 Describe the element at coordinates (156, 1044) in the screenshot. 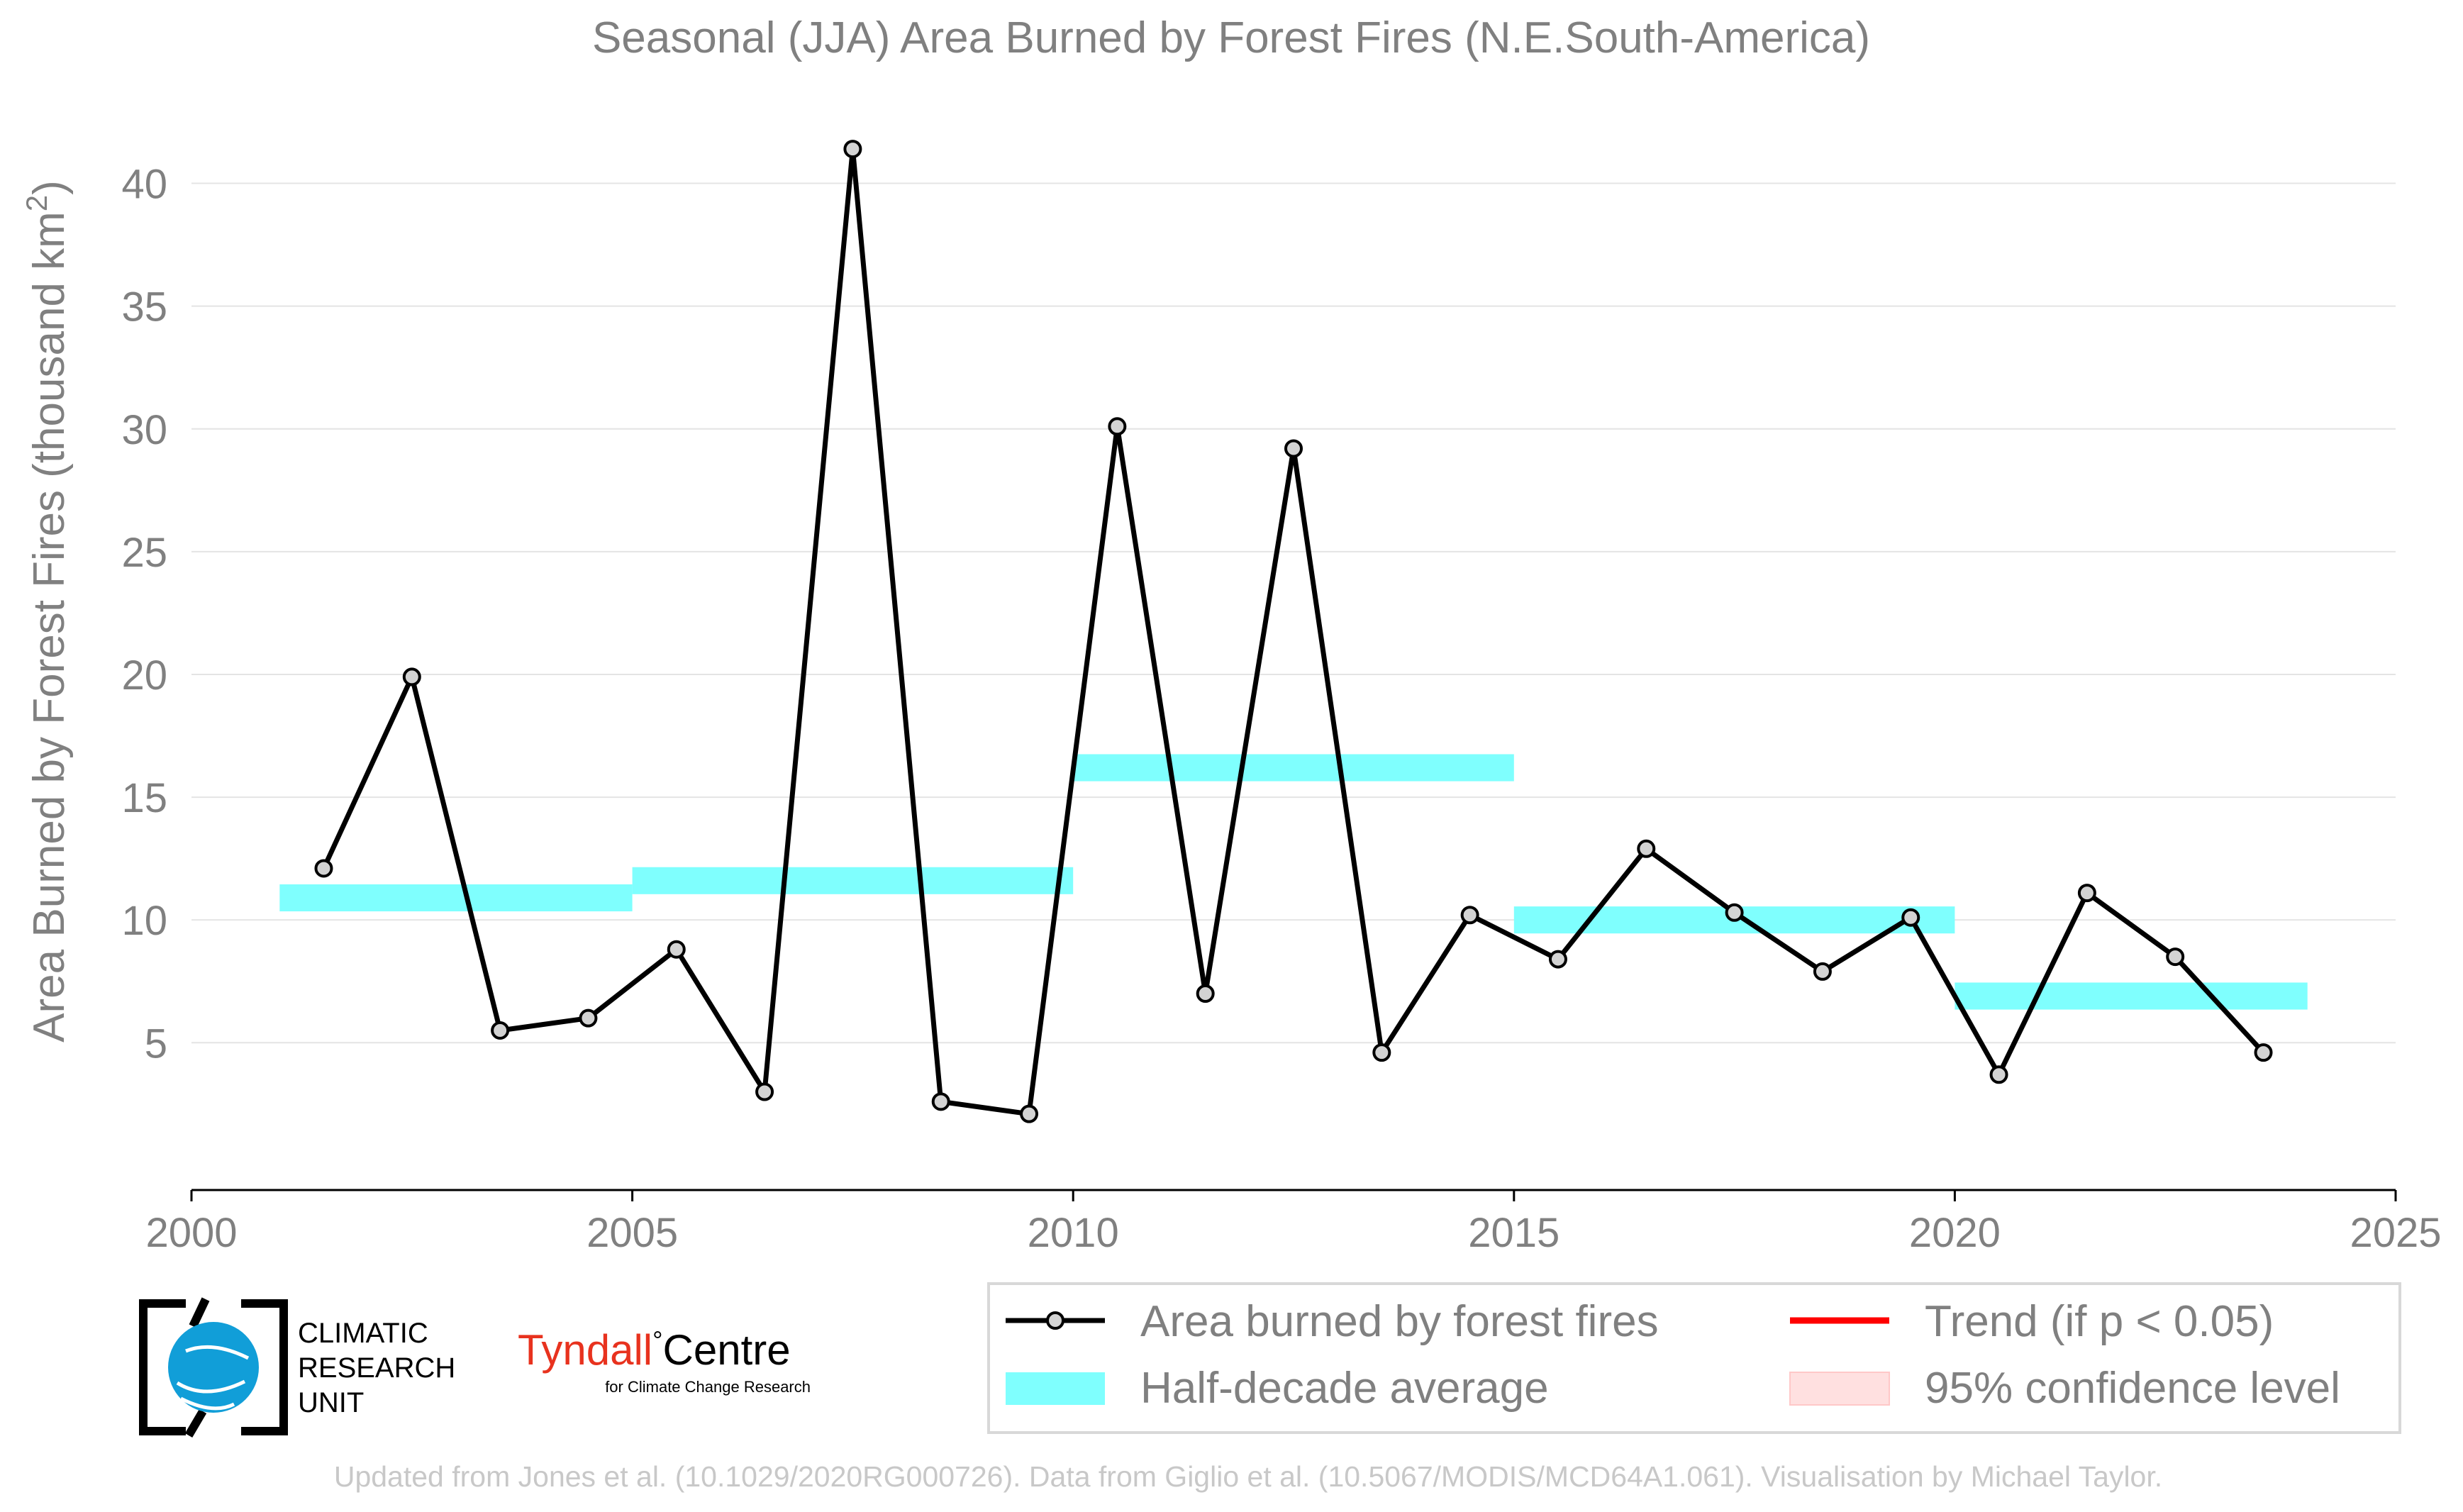

I see `y-tick-label: 5` at that location.